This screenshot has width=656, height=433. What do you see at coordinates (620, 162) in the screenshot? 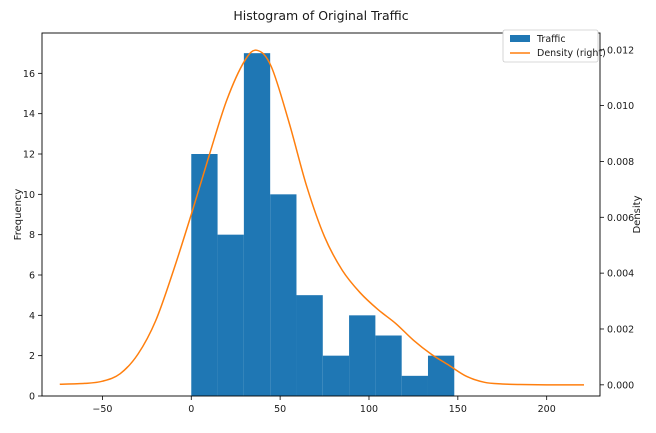
I see `right-y-tick-label: 0.008` at bounding box center [620, 162].